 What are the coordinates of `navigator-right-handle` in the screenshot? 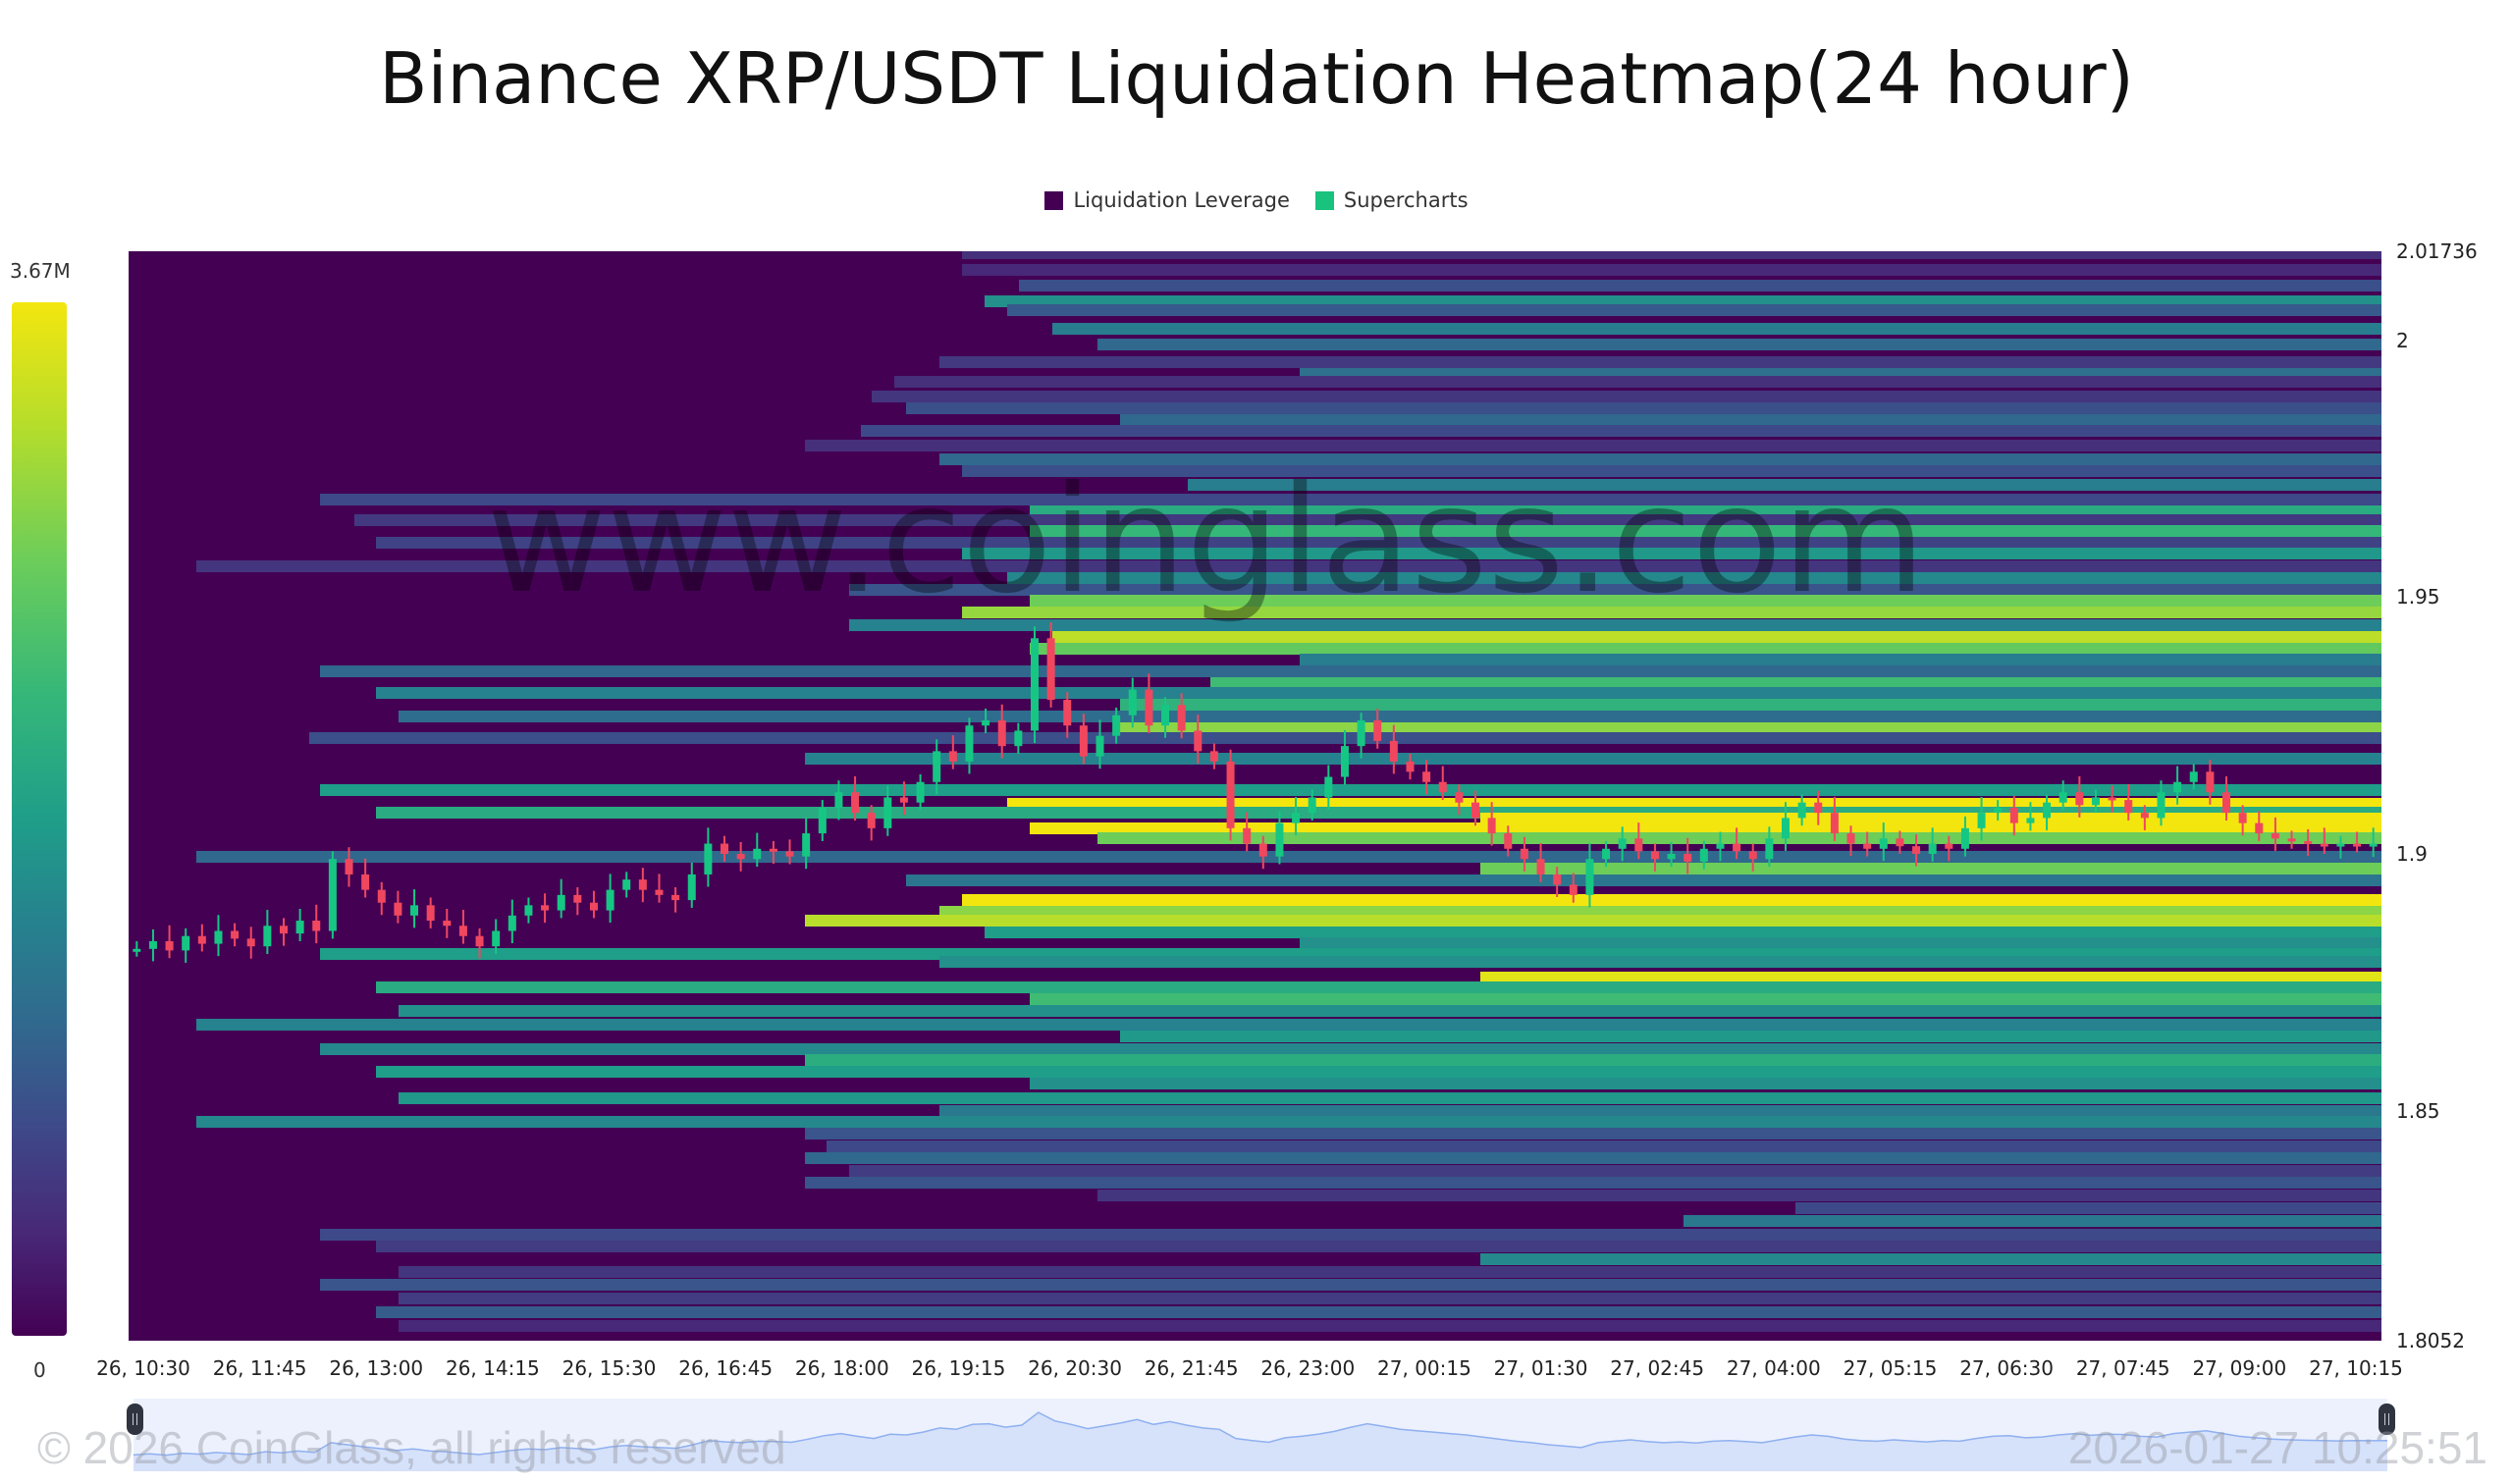 It's located at (2387, 1419).